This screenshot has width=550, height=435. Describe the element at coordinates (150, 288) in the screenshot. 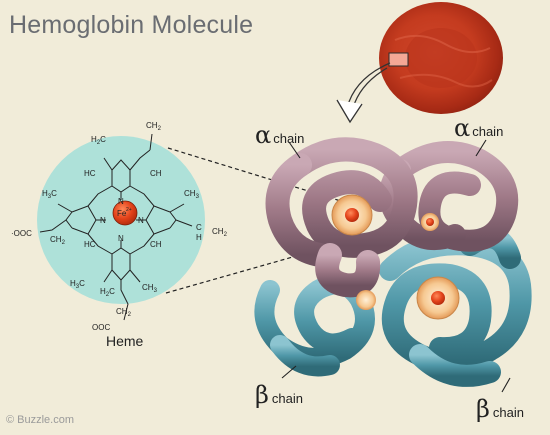

I see `group-ch3-lower-right: CH3` at that location.